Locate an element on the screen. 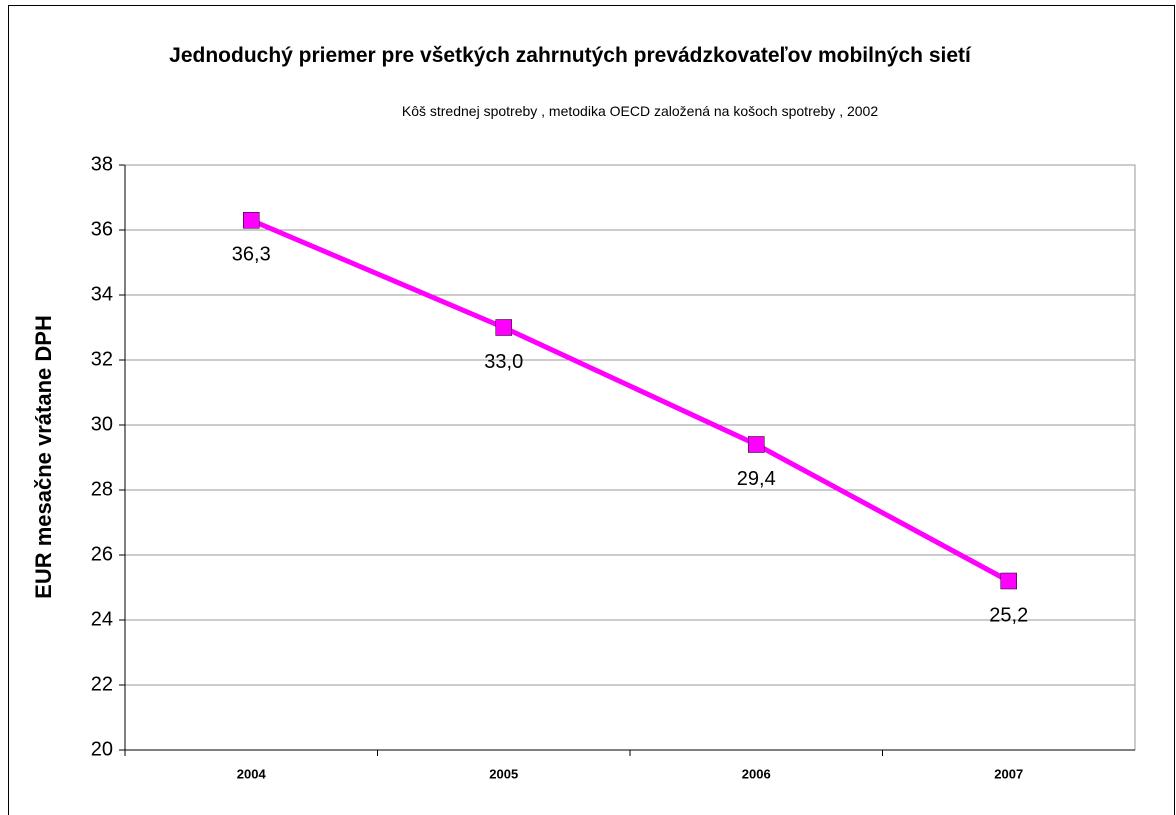  y-tick-label: 34 is located at coordinates (102, 294).